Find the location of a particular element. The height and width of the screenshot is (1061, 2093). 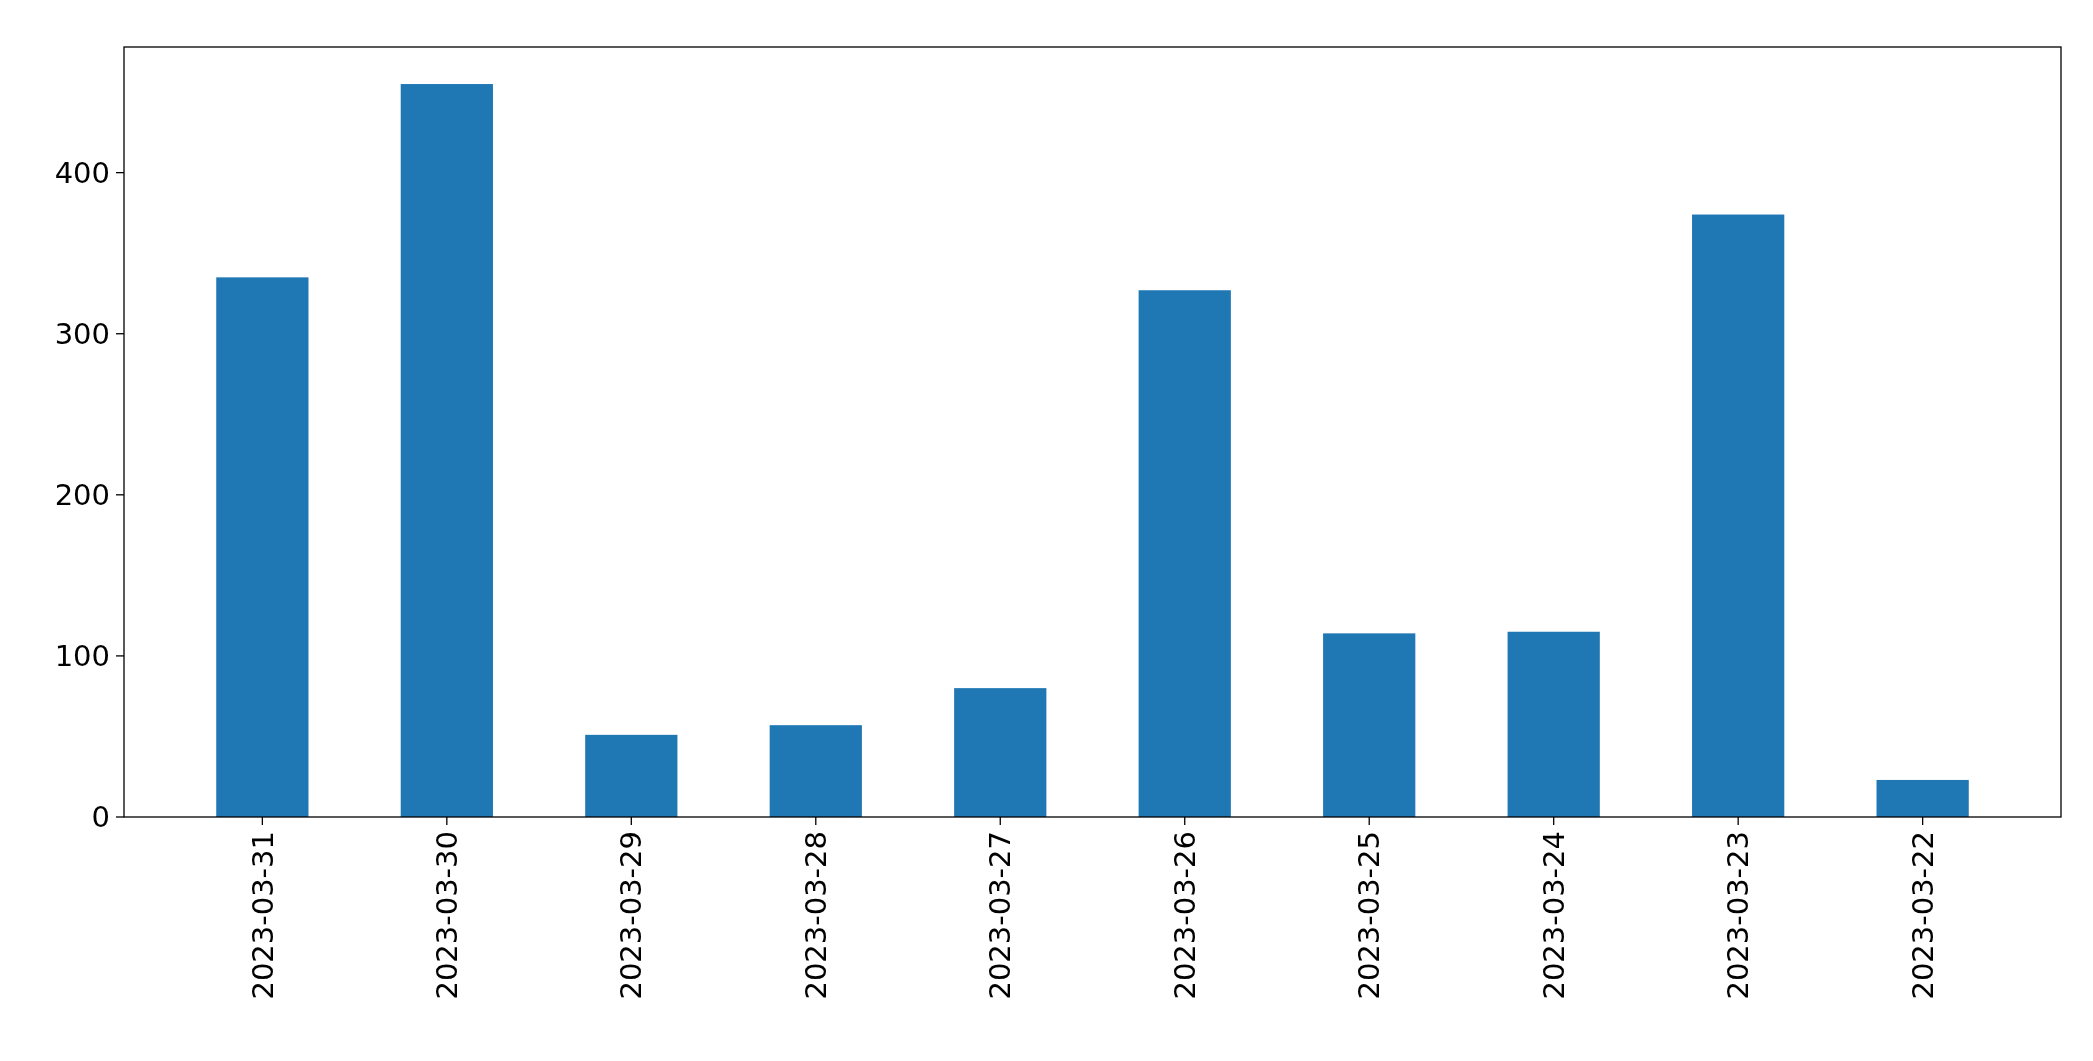

y-tick-label: 200 is located at coordinates (82, 494).